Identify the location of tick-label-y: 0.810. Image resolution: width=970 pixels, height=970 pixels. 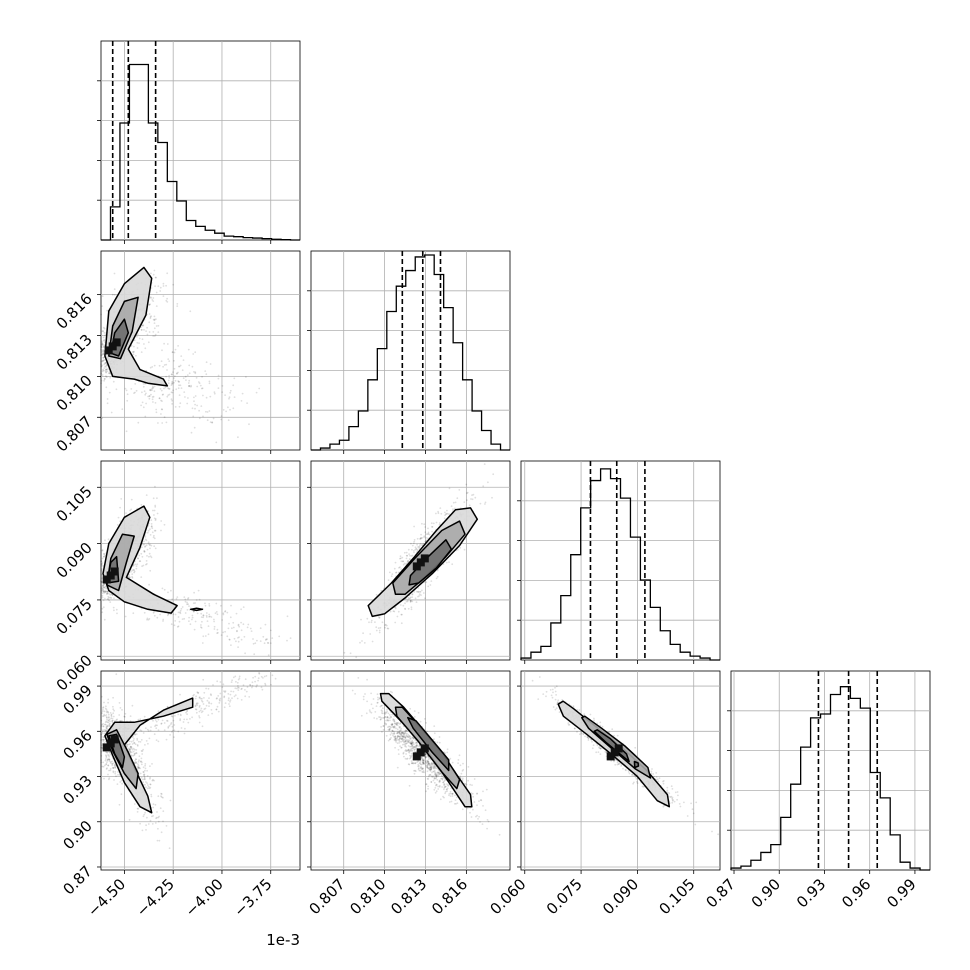
(74, 392).